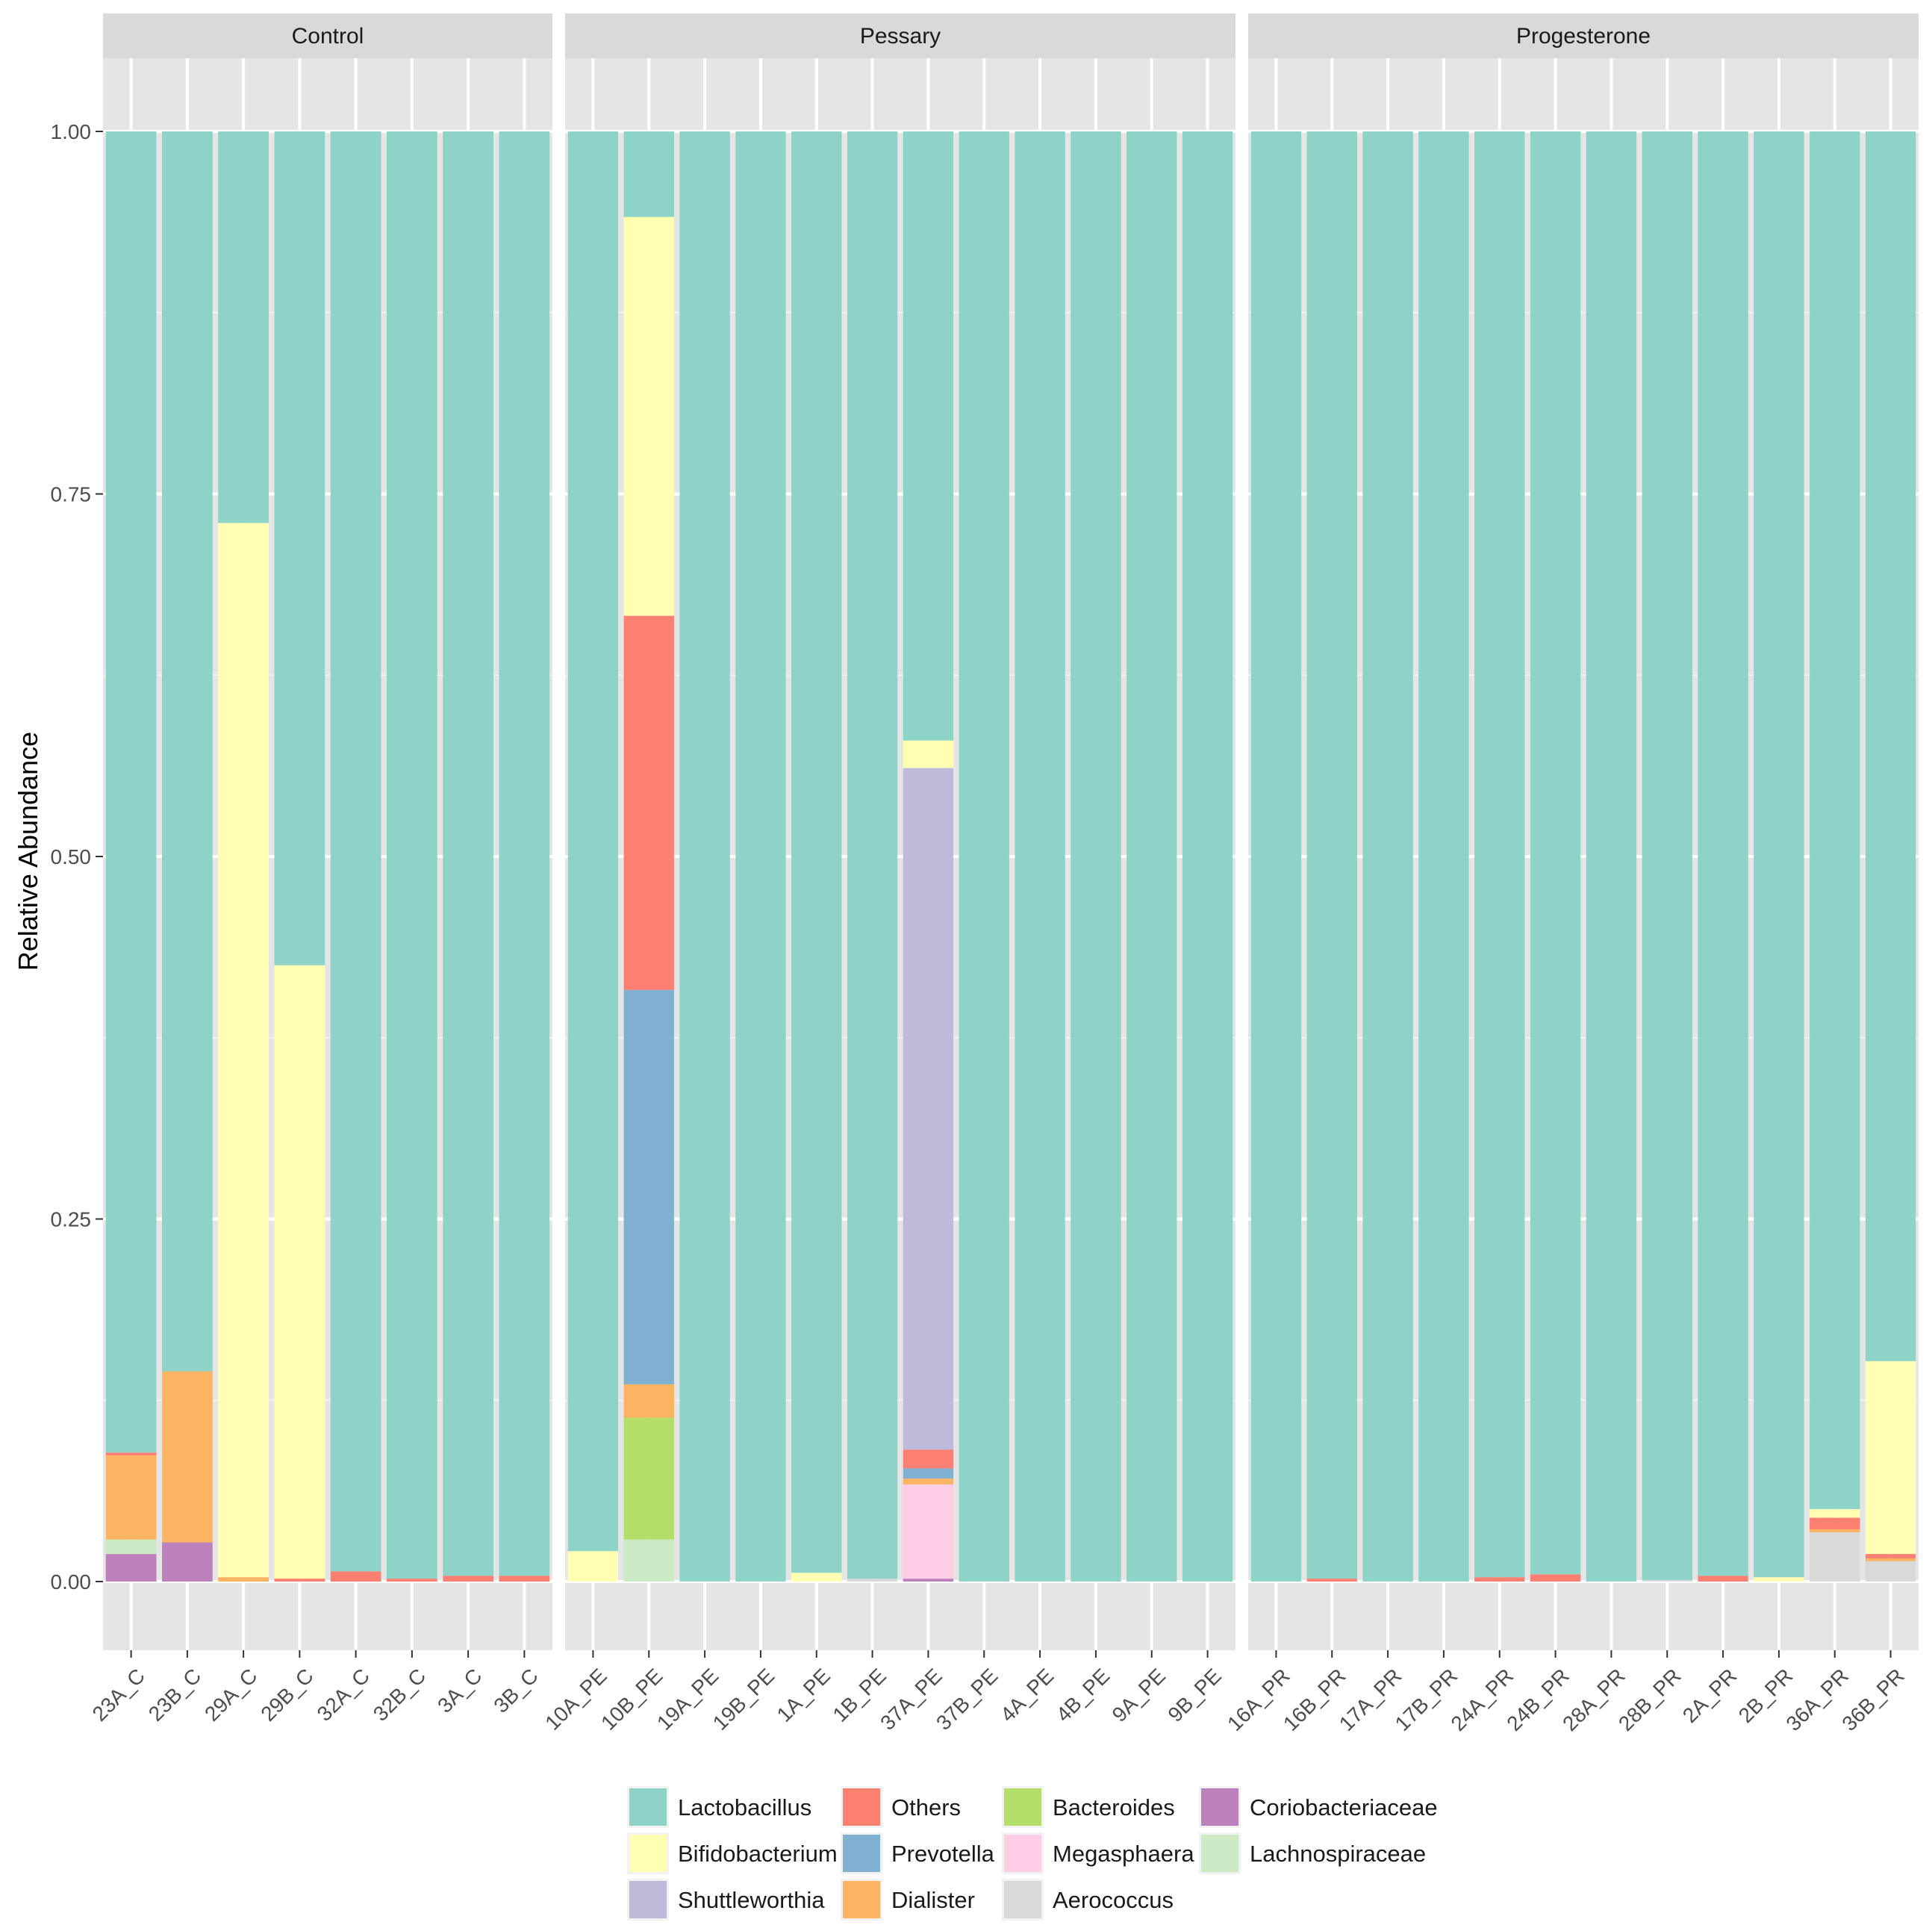 The image size is (1932, 1931). Describe the element at coordinates (929, 1531) in the screenshot. I see `bar-segment-megasphaera` at that location.